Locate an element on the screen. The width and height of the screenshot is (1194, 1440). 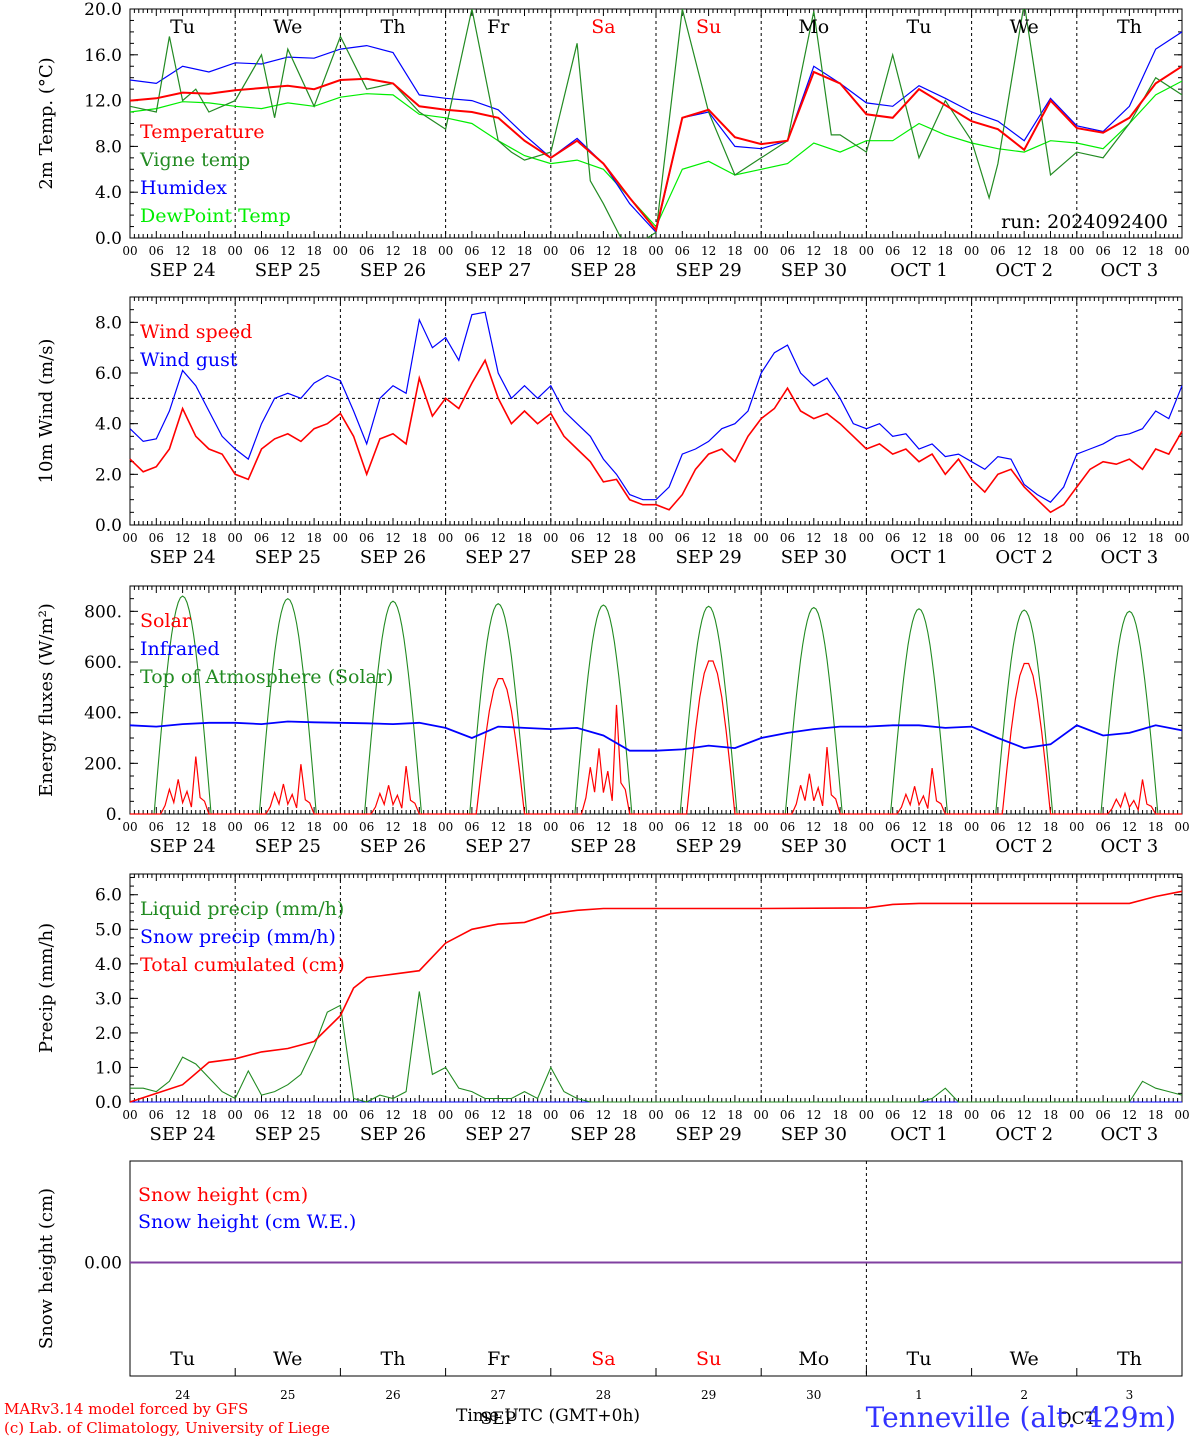
y-tick-label: 20.0 is located at coordinates (103, 10).